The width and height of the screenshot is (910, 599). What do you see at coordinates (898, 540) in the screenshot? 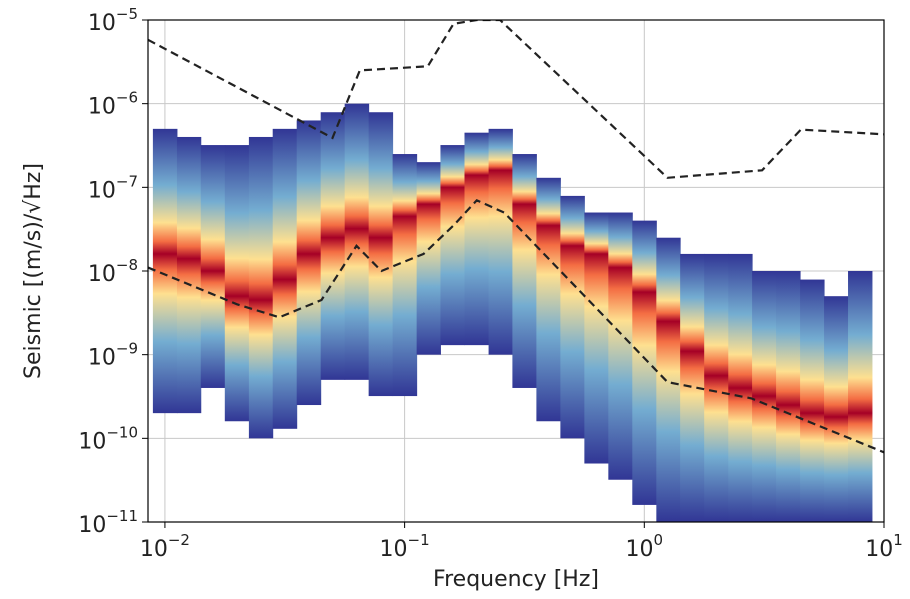
I see `x-tick-label-exponent: 1` at bounding box center [898, 540].